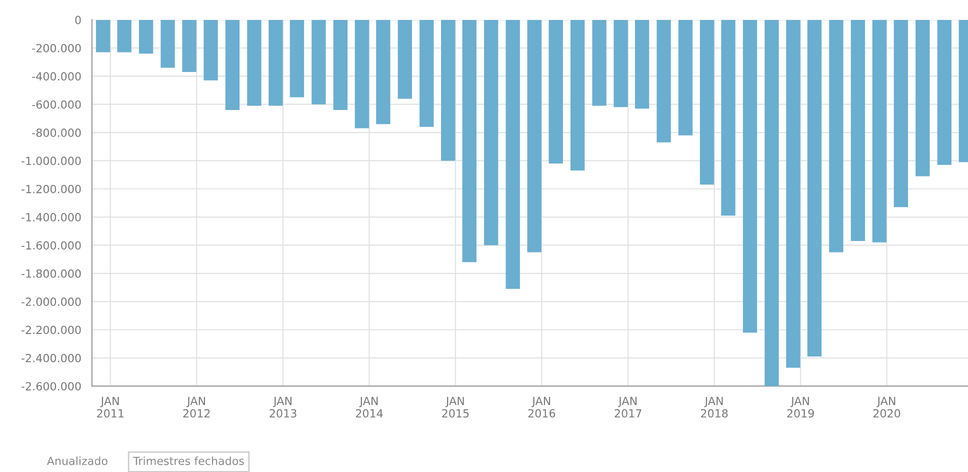  What do you see at coordinates (51, 273) in the screenshot?
I see `y-tick-label: -1.800.000` at bounding box center [51, 273].